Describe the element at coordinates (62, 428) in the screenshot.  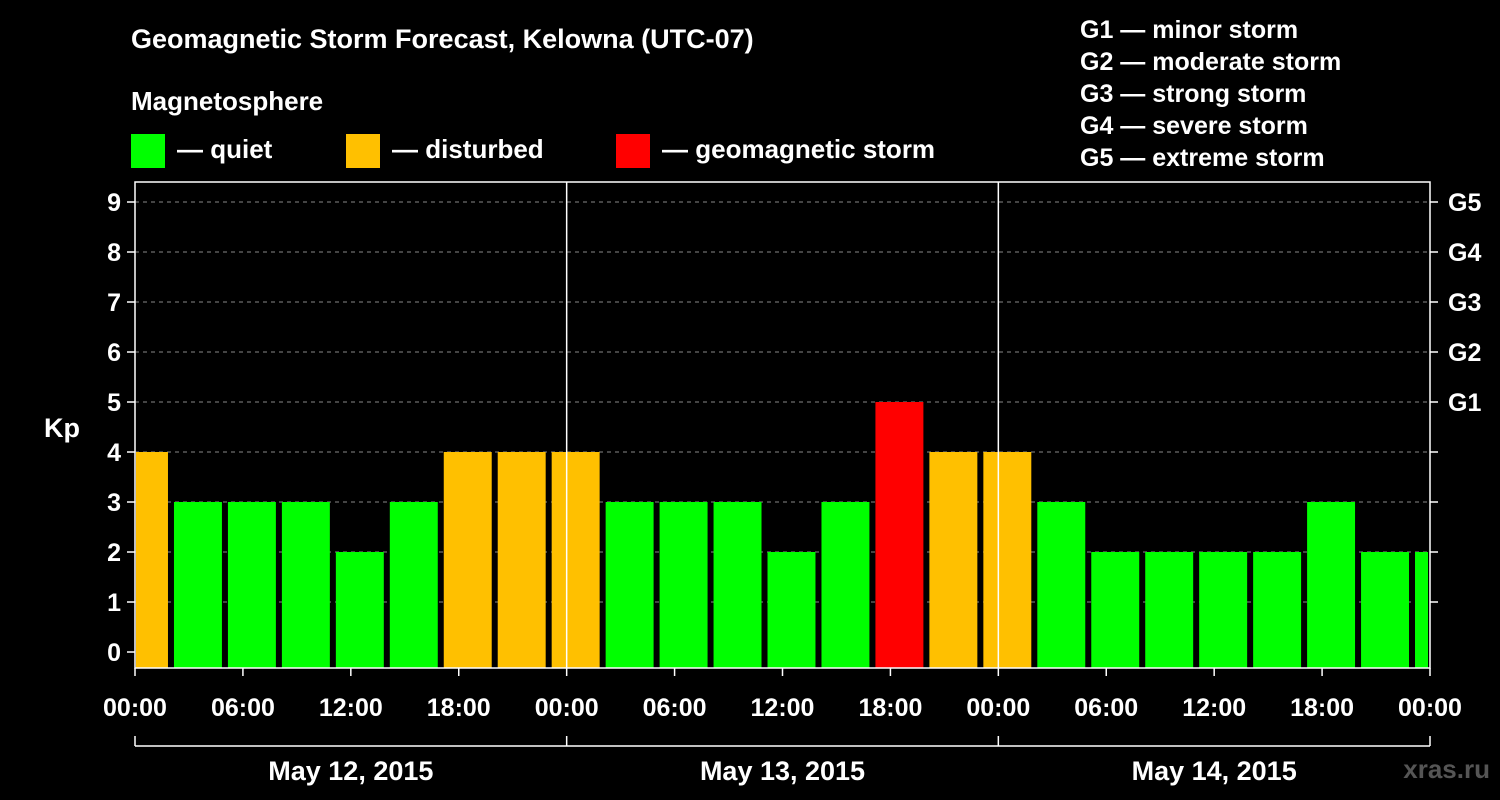
I see `y-axis-label: Kp` at that location.